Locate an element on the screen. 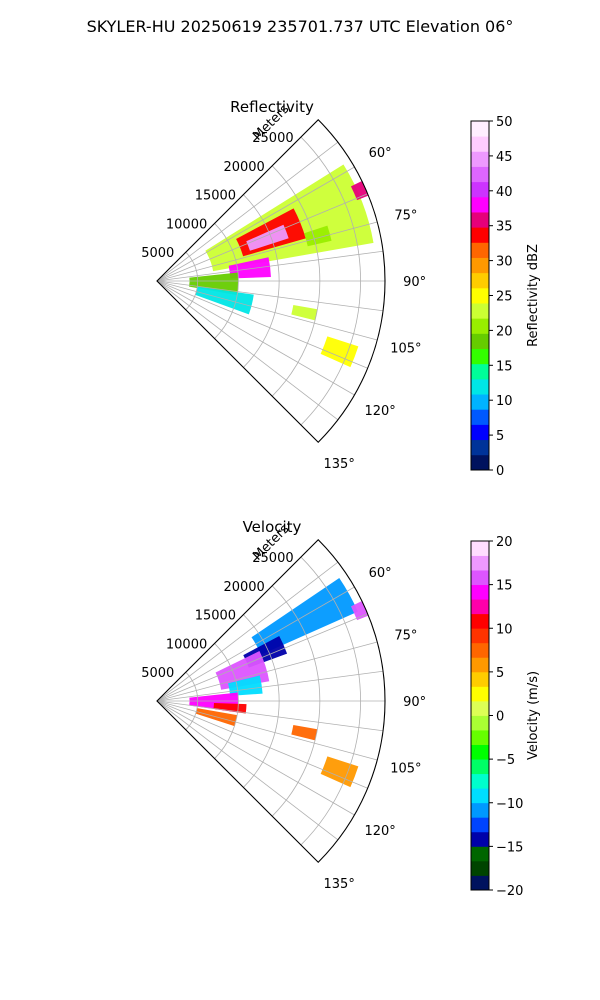 The height and width of the screenshot is (1000, 600). sector-frame is located at coordinates (271, 281).